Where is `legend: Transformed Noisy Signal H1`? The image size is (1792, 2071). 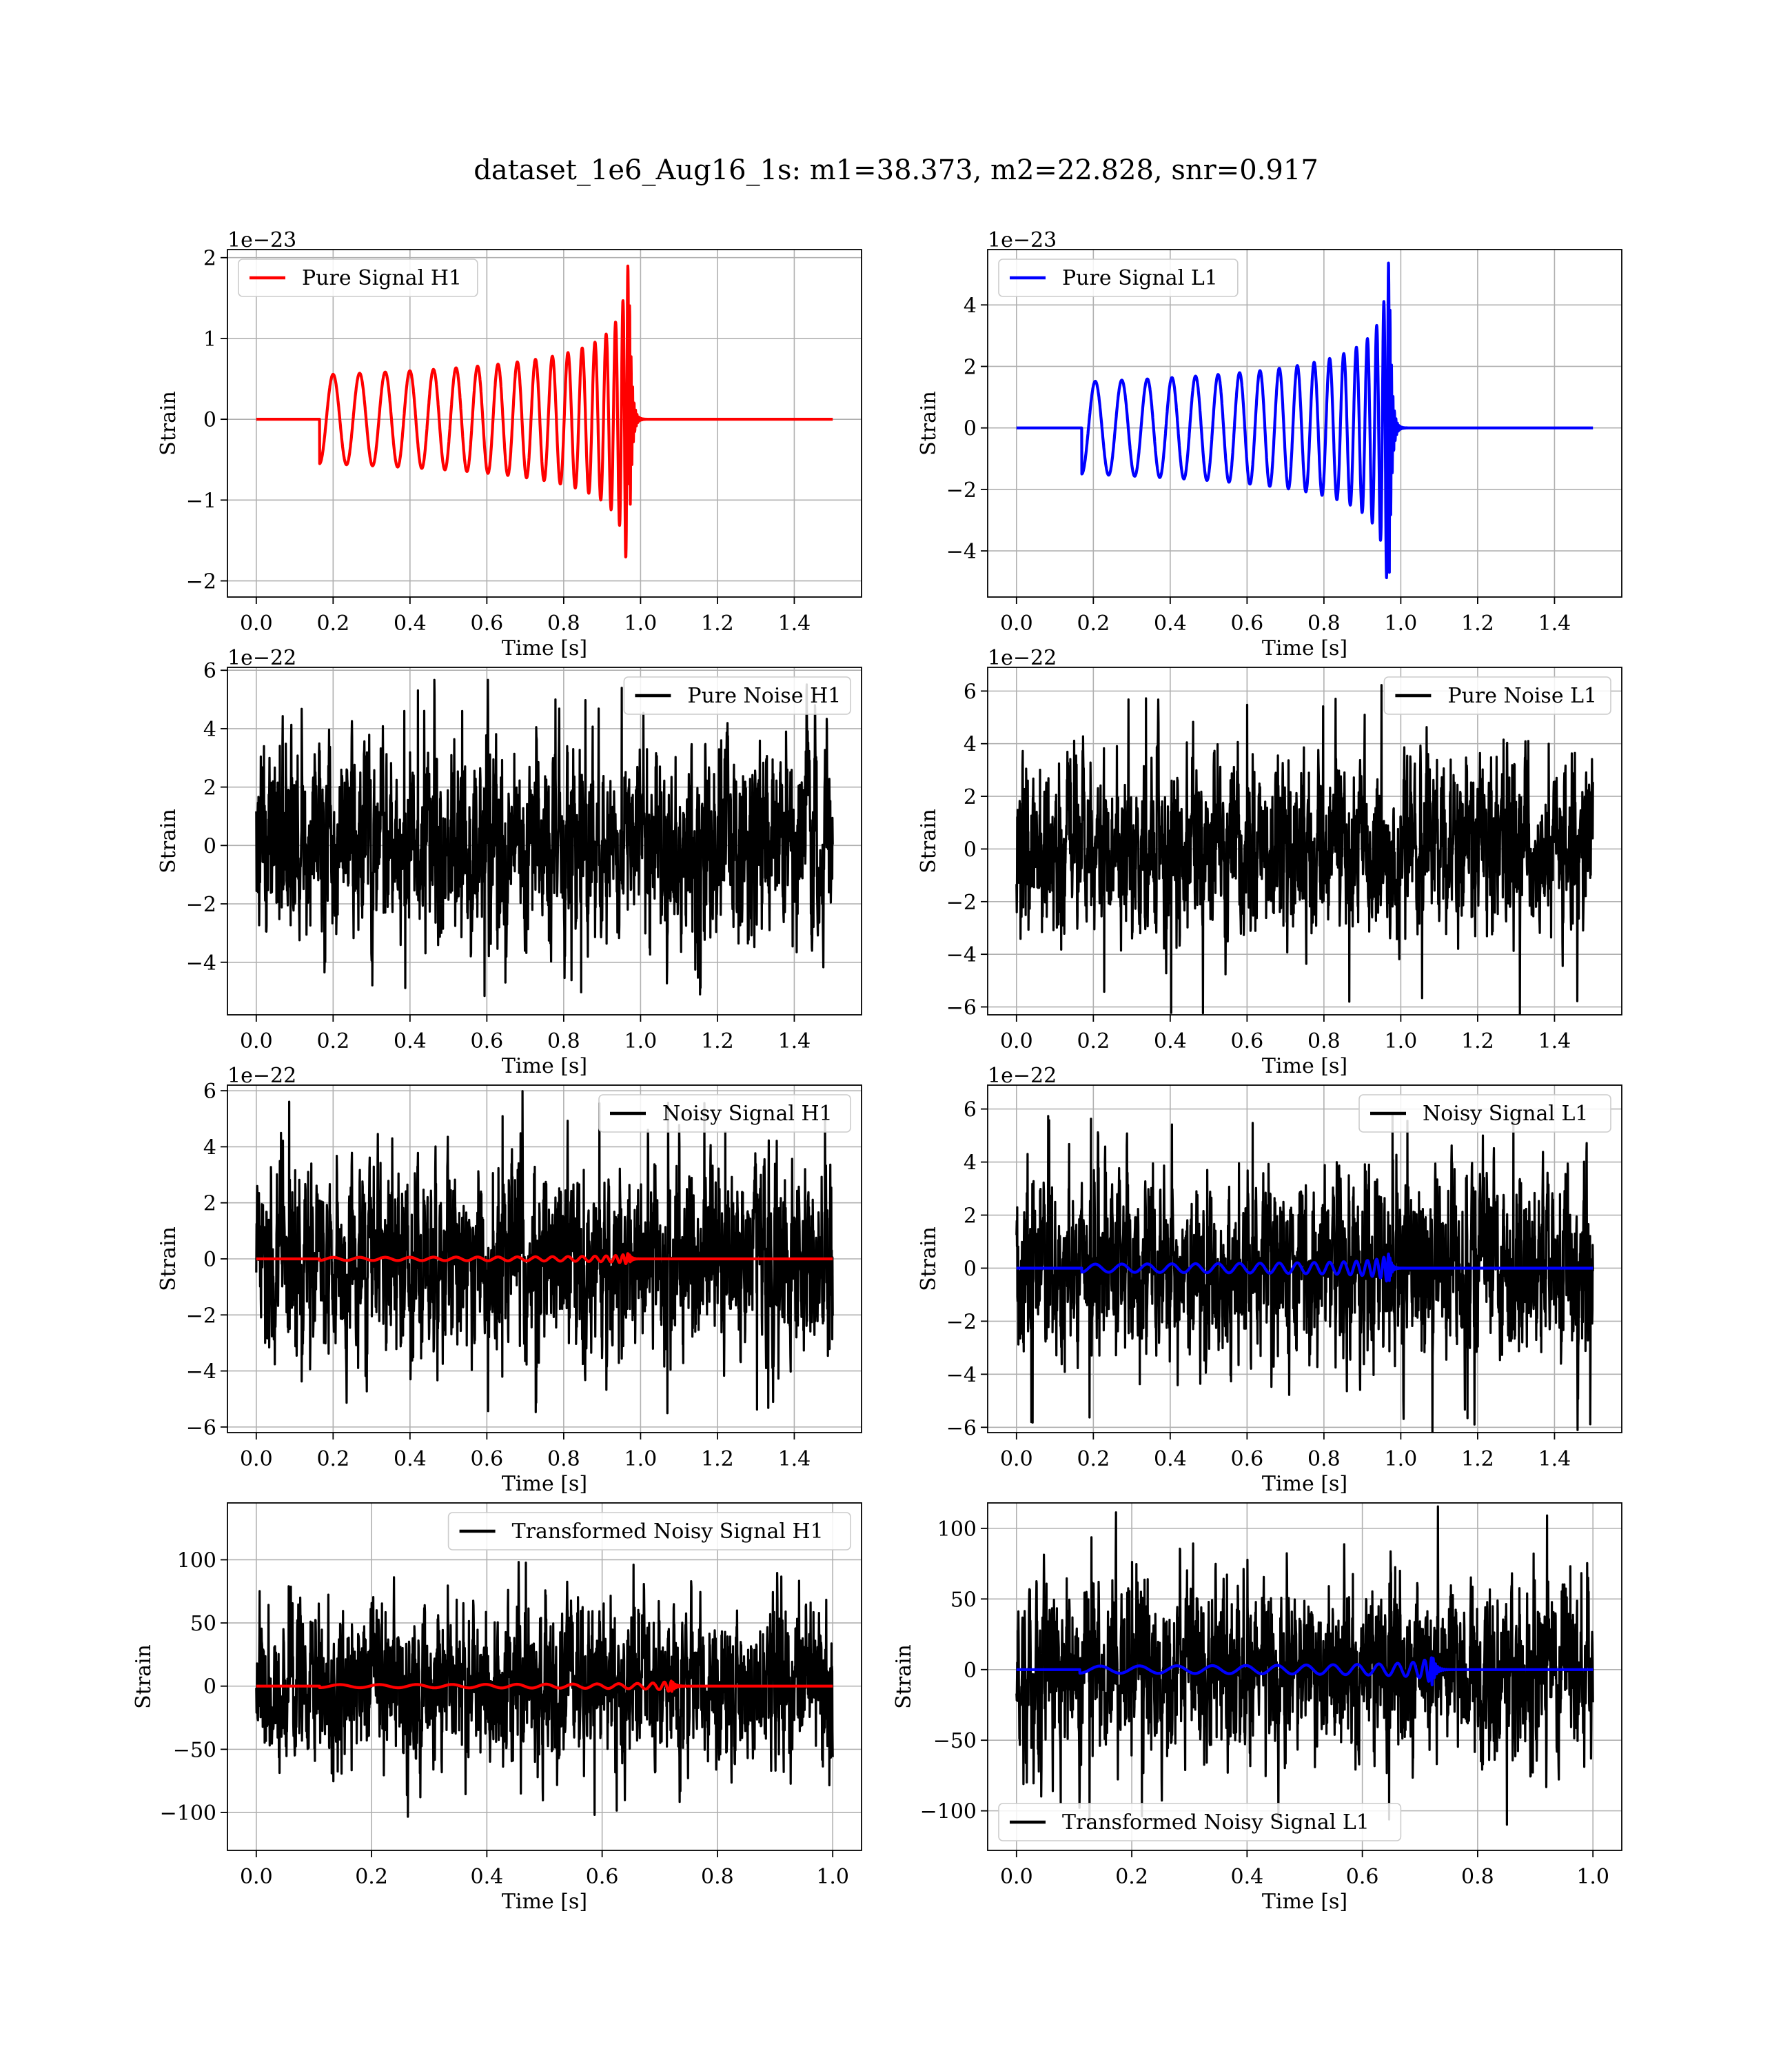
legend: Transformed Noisy Signal H1 is located at coordinates (649, 1531).